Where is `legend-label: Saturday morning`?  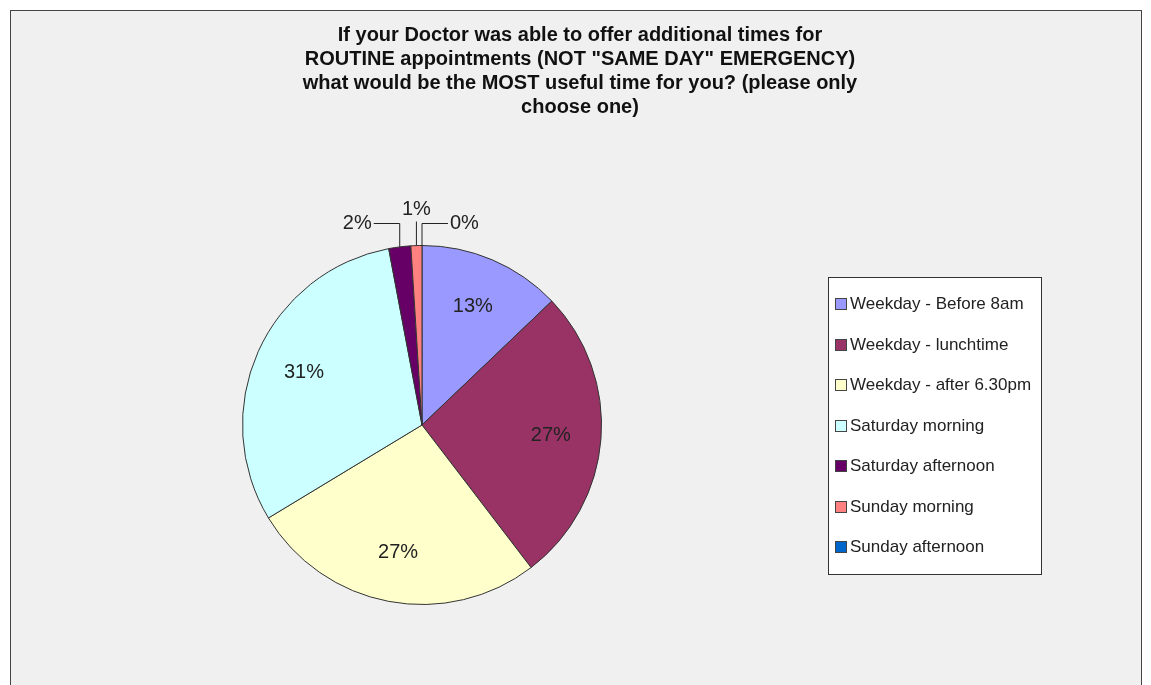 legend-label: Saturday morning is located at coordinates (917, 425).